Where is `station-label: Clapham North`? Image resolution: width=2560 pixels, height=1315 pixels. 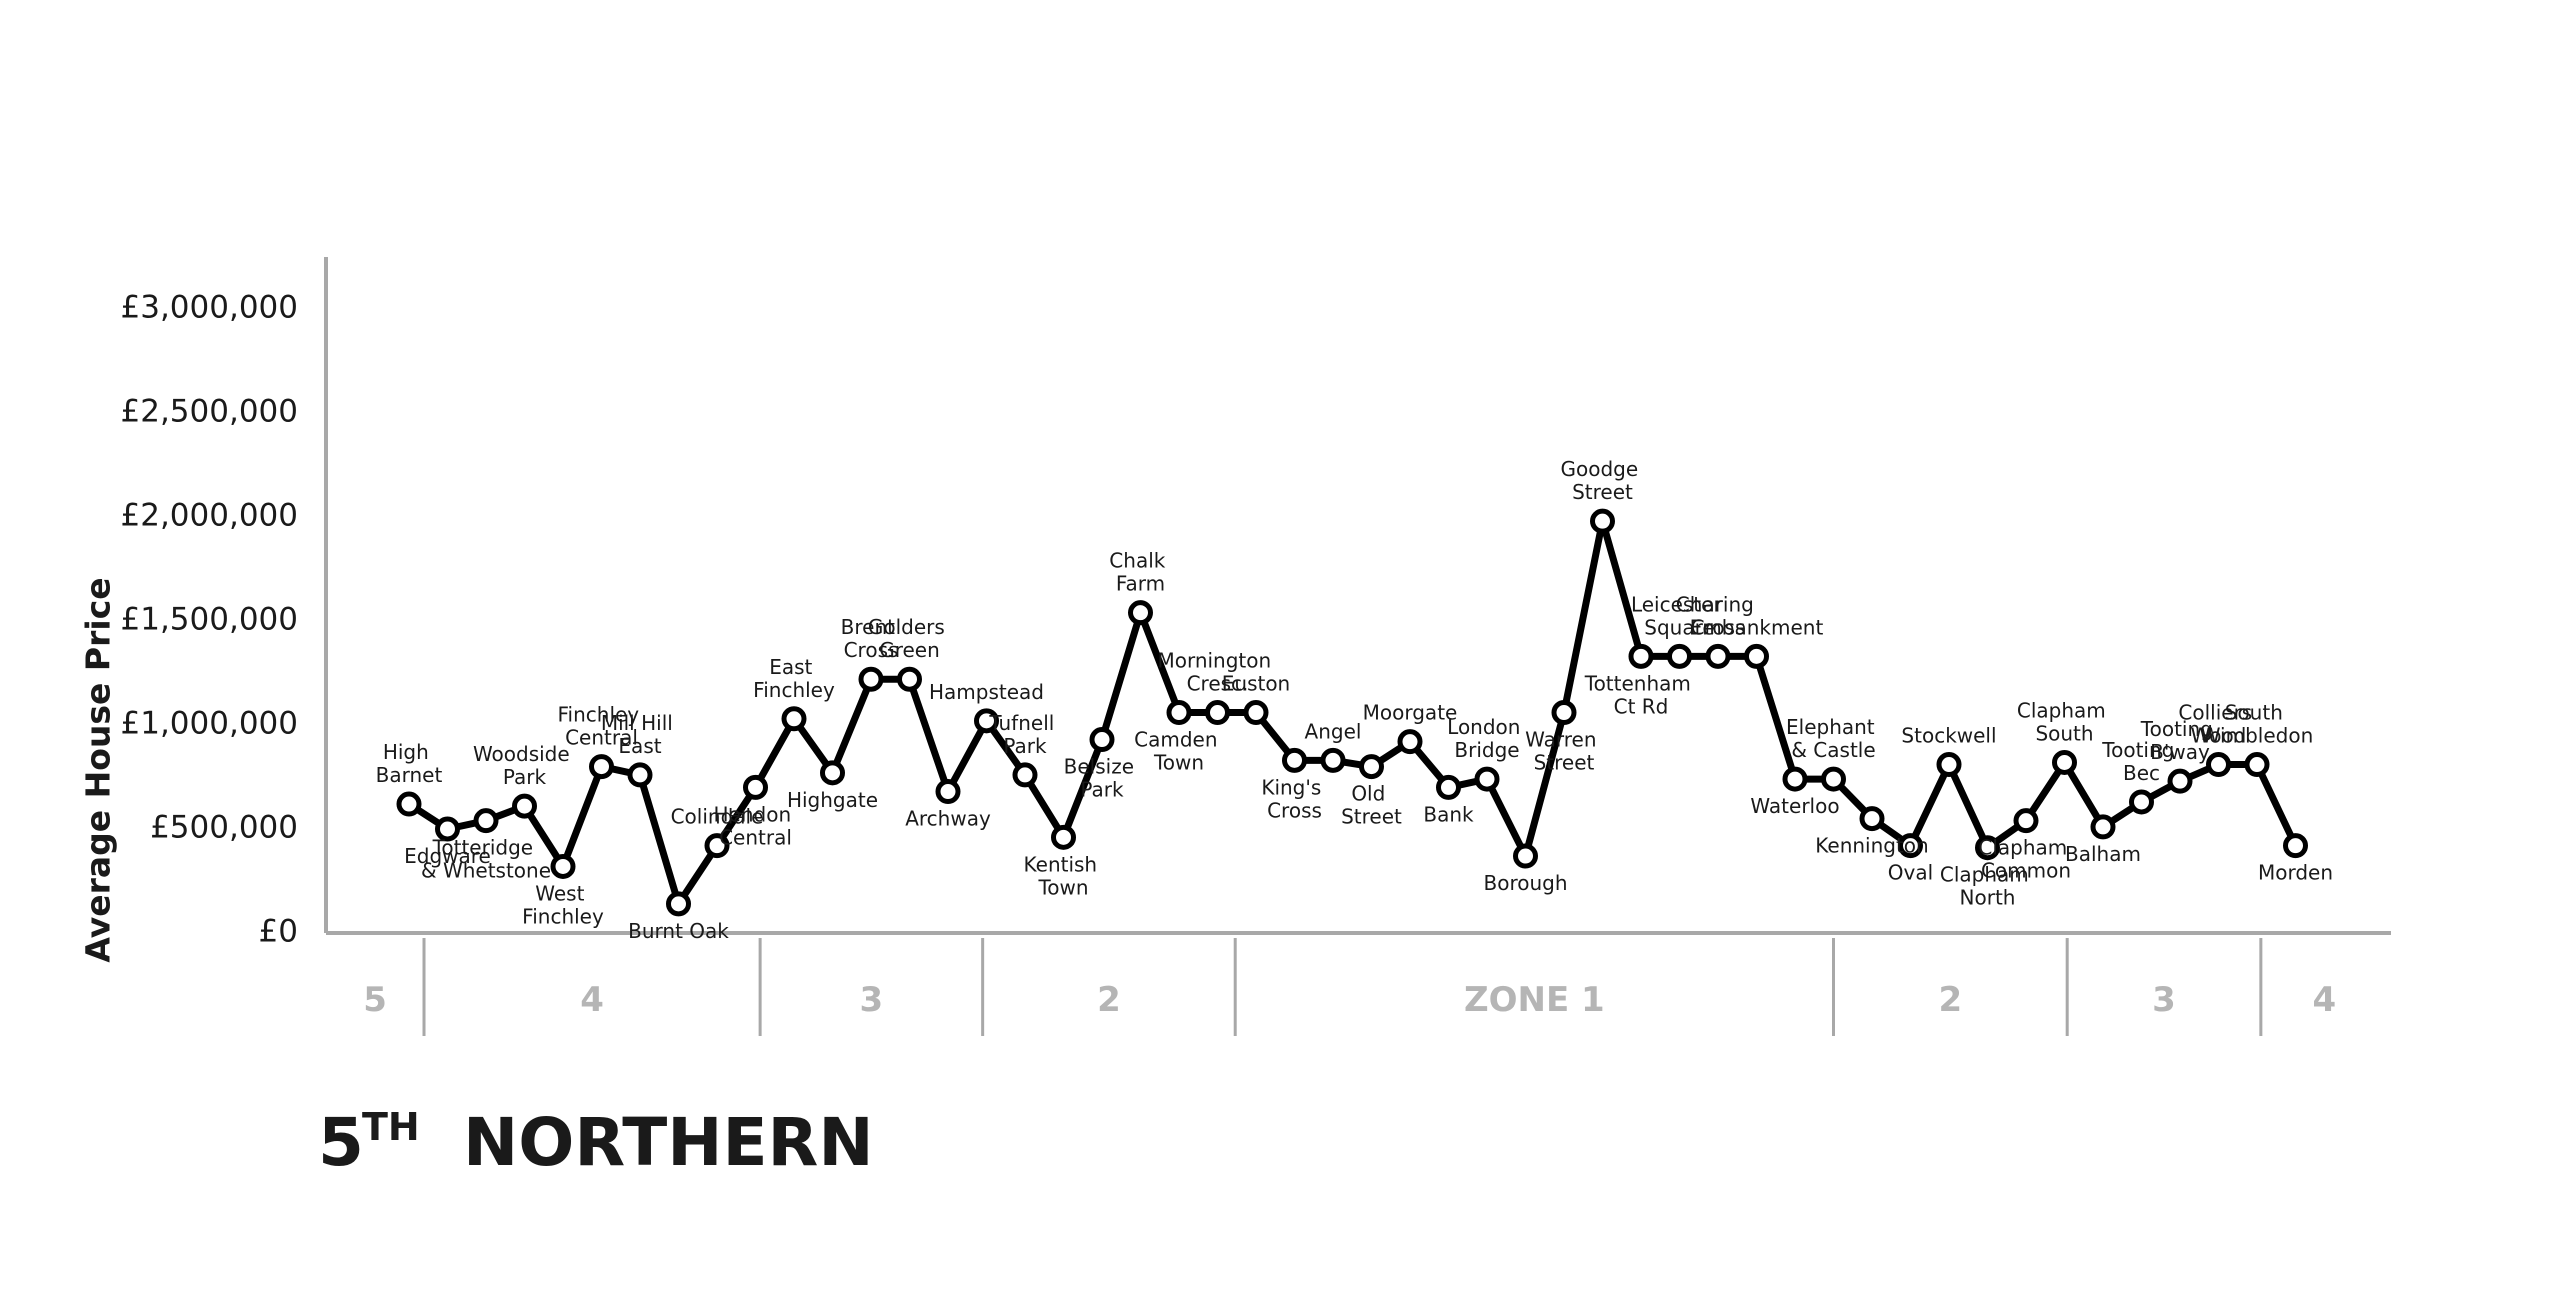
station-label: Clapham North is located at coordinates (1987, 886).